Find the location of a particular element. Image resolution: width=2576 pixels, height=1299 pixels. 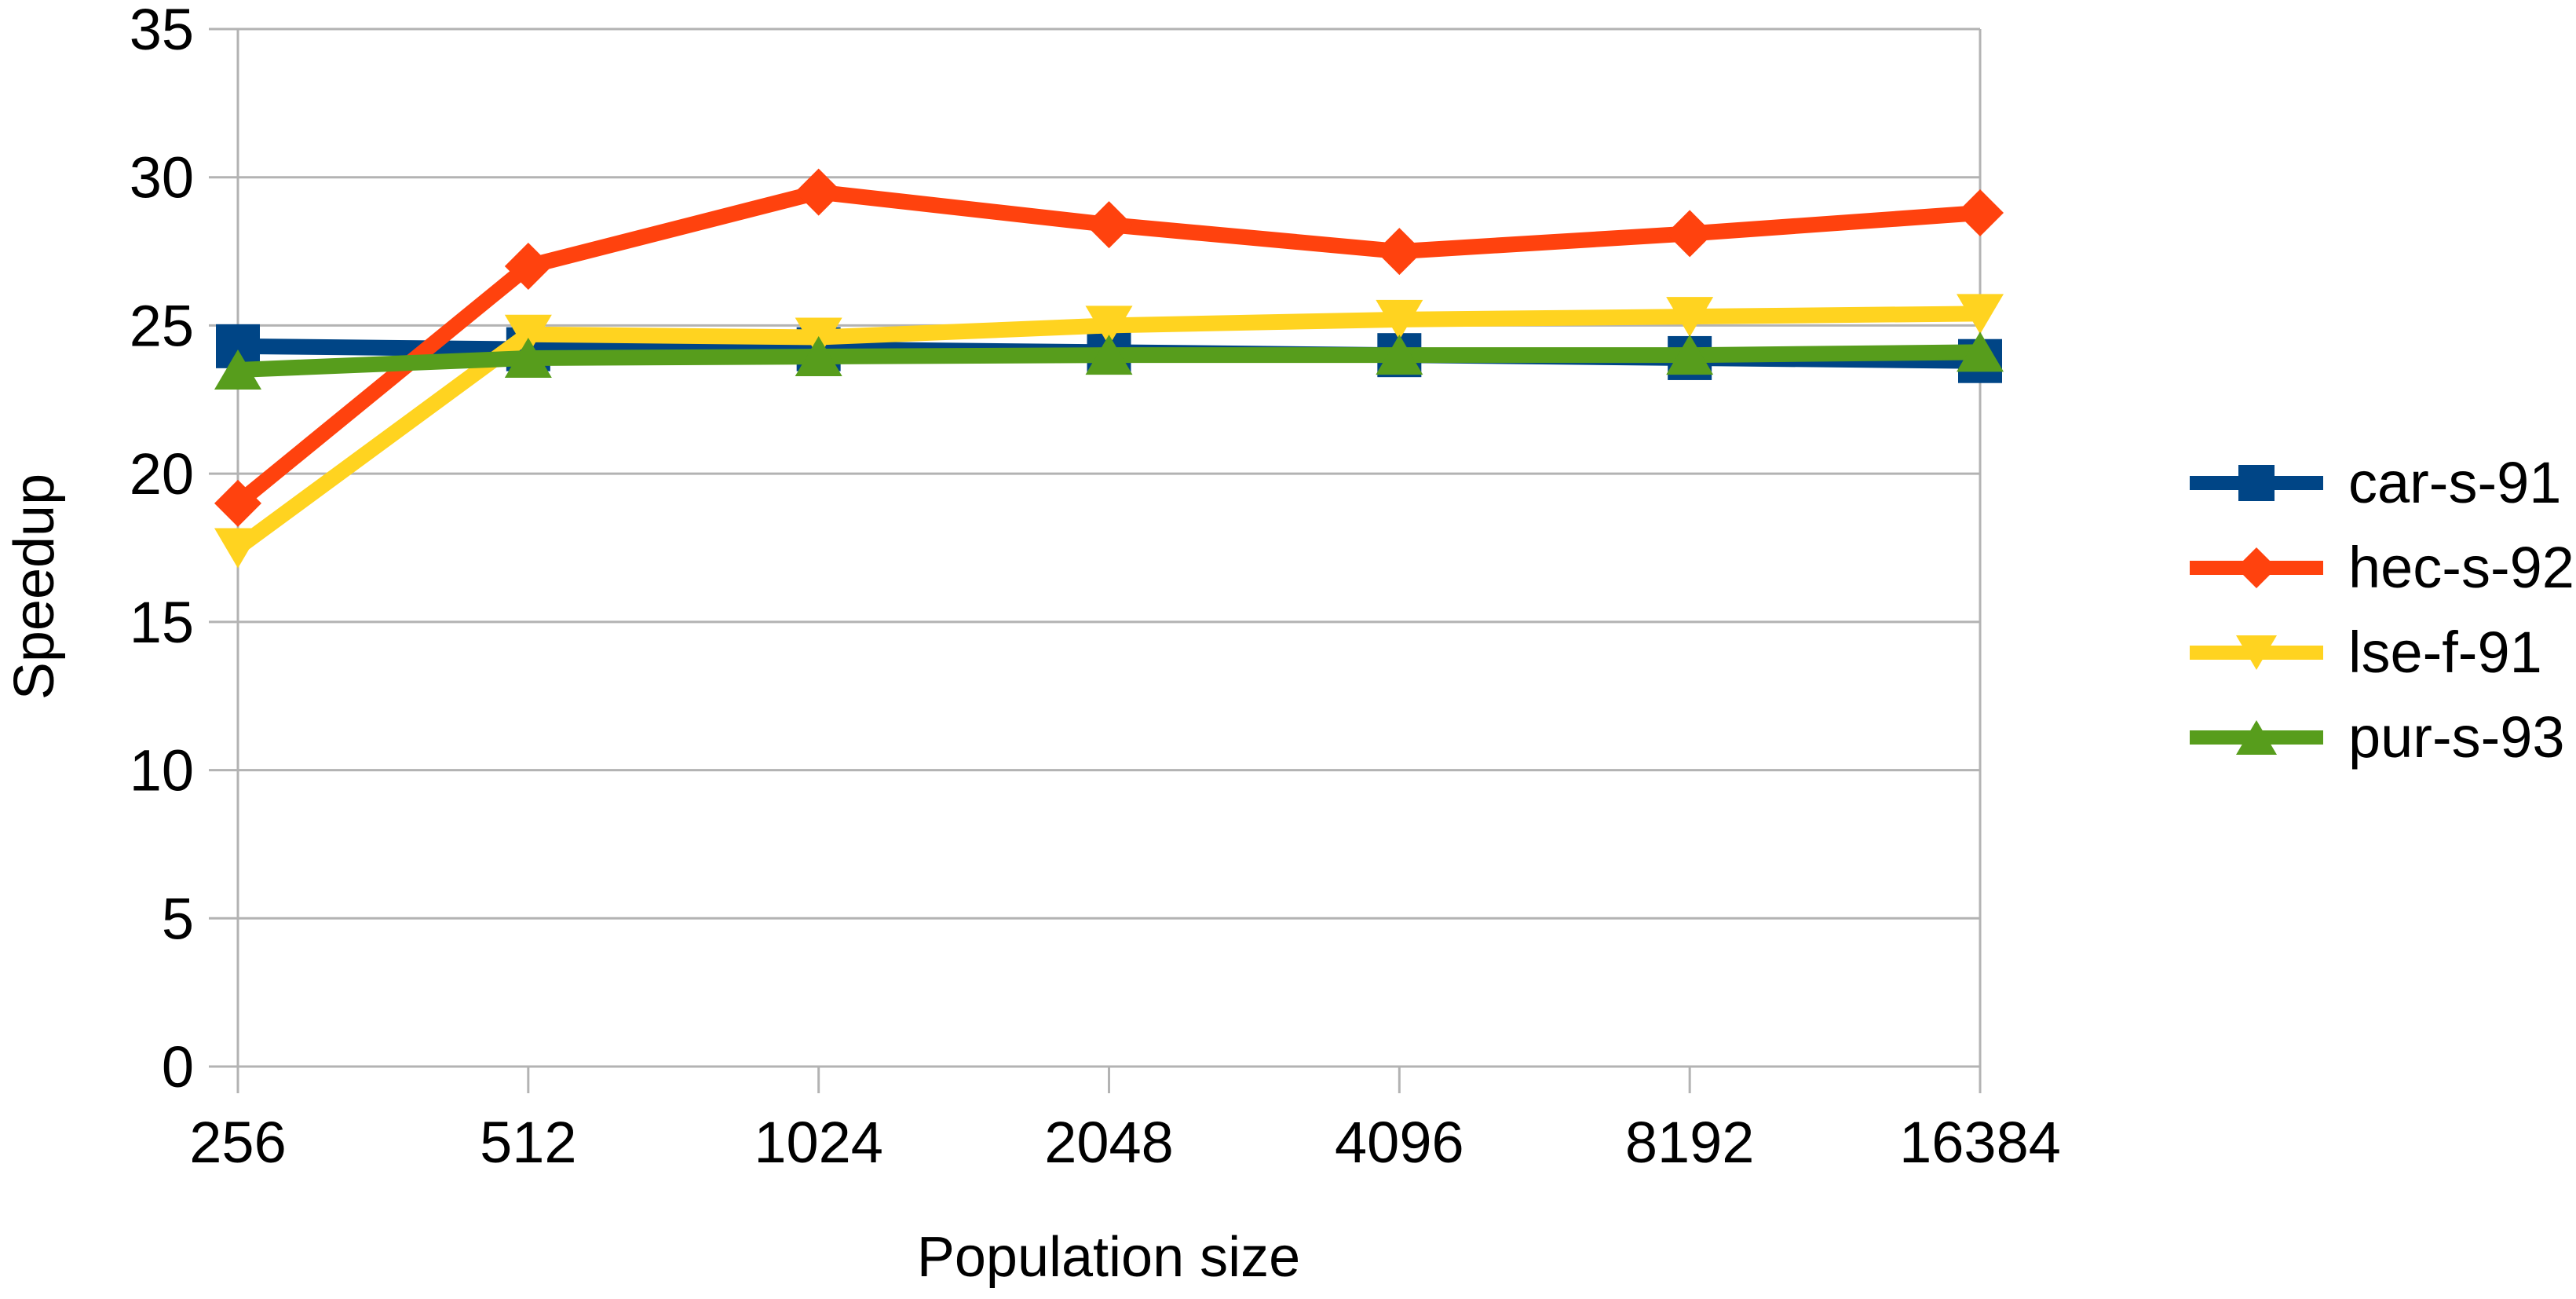

legend-label: pur-s-93 is located at coordinates (2456, 737).